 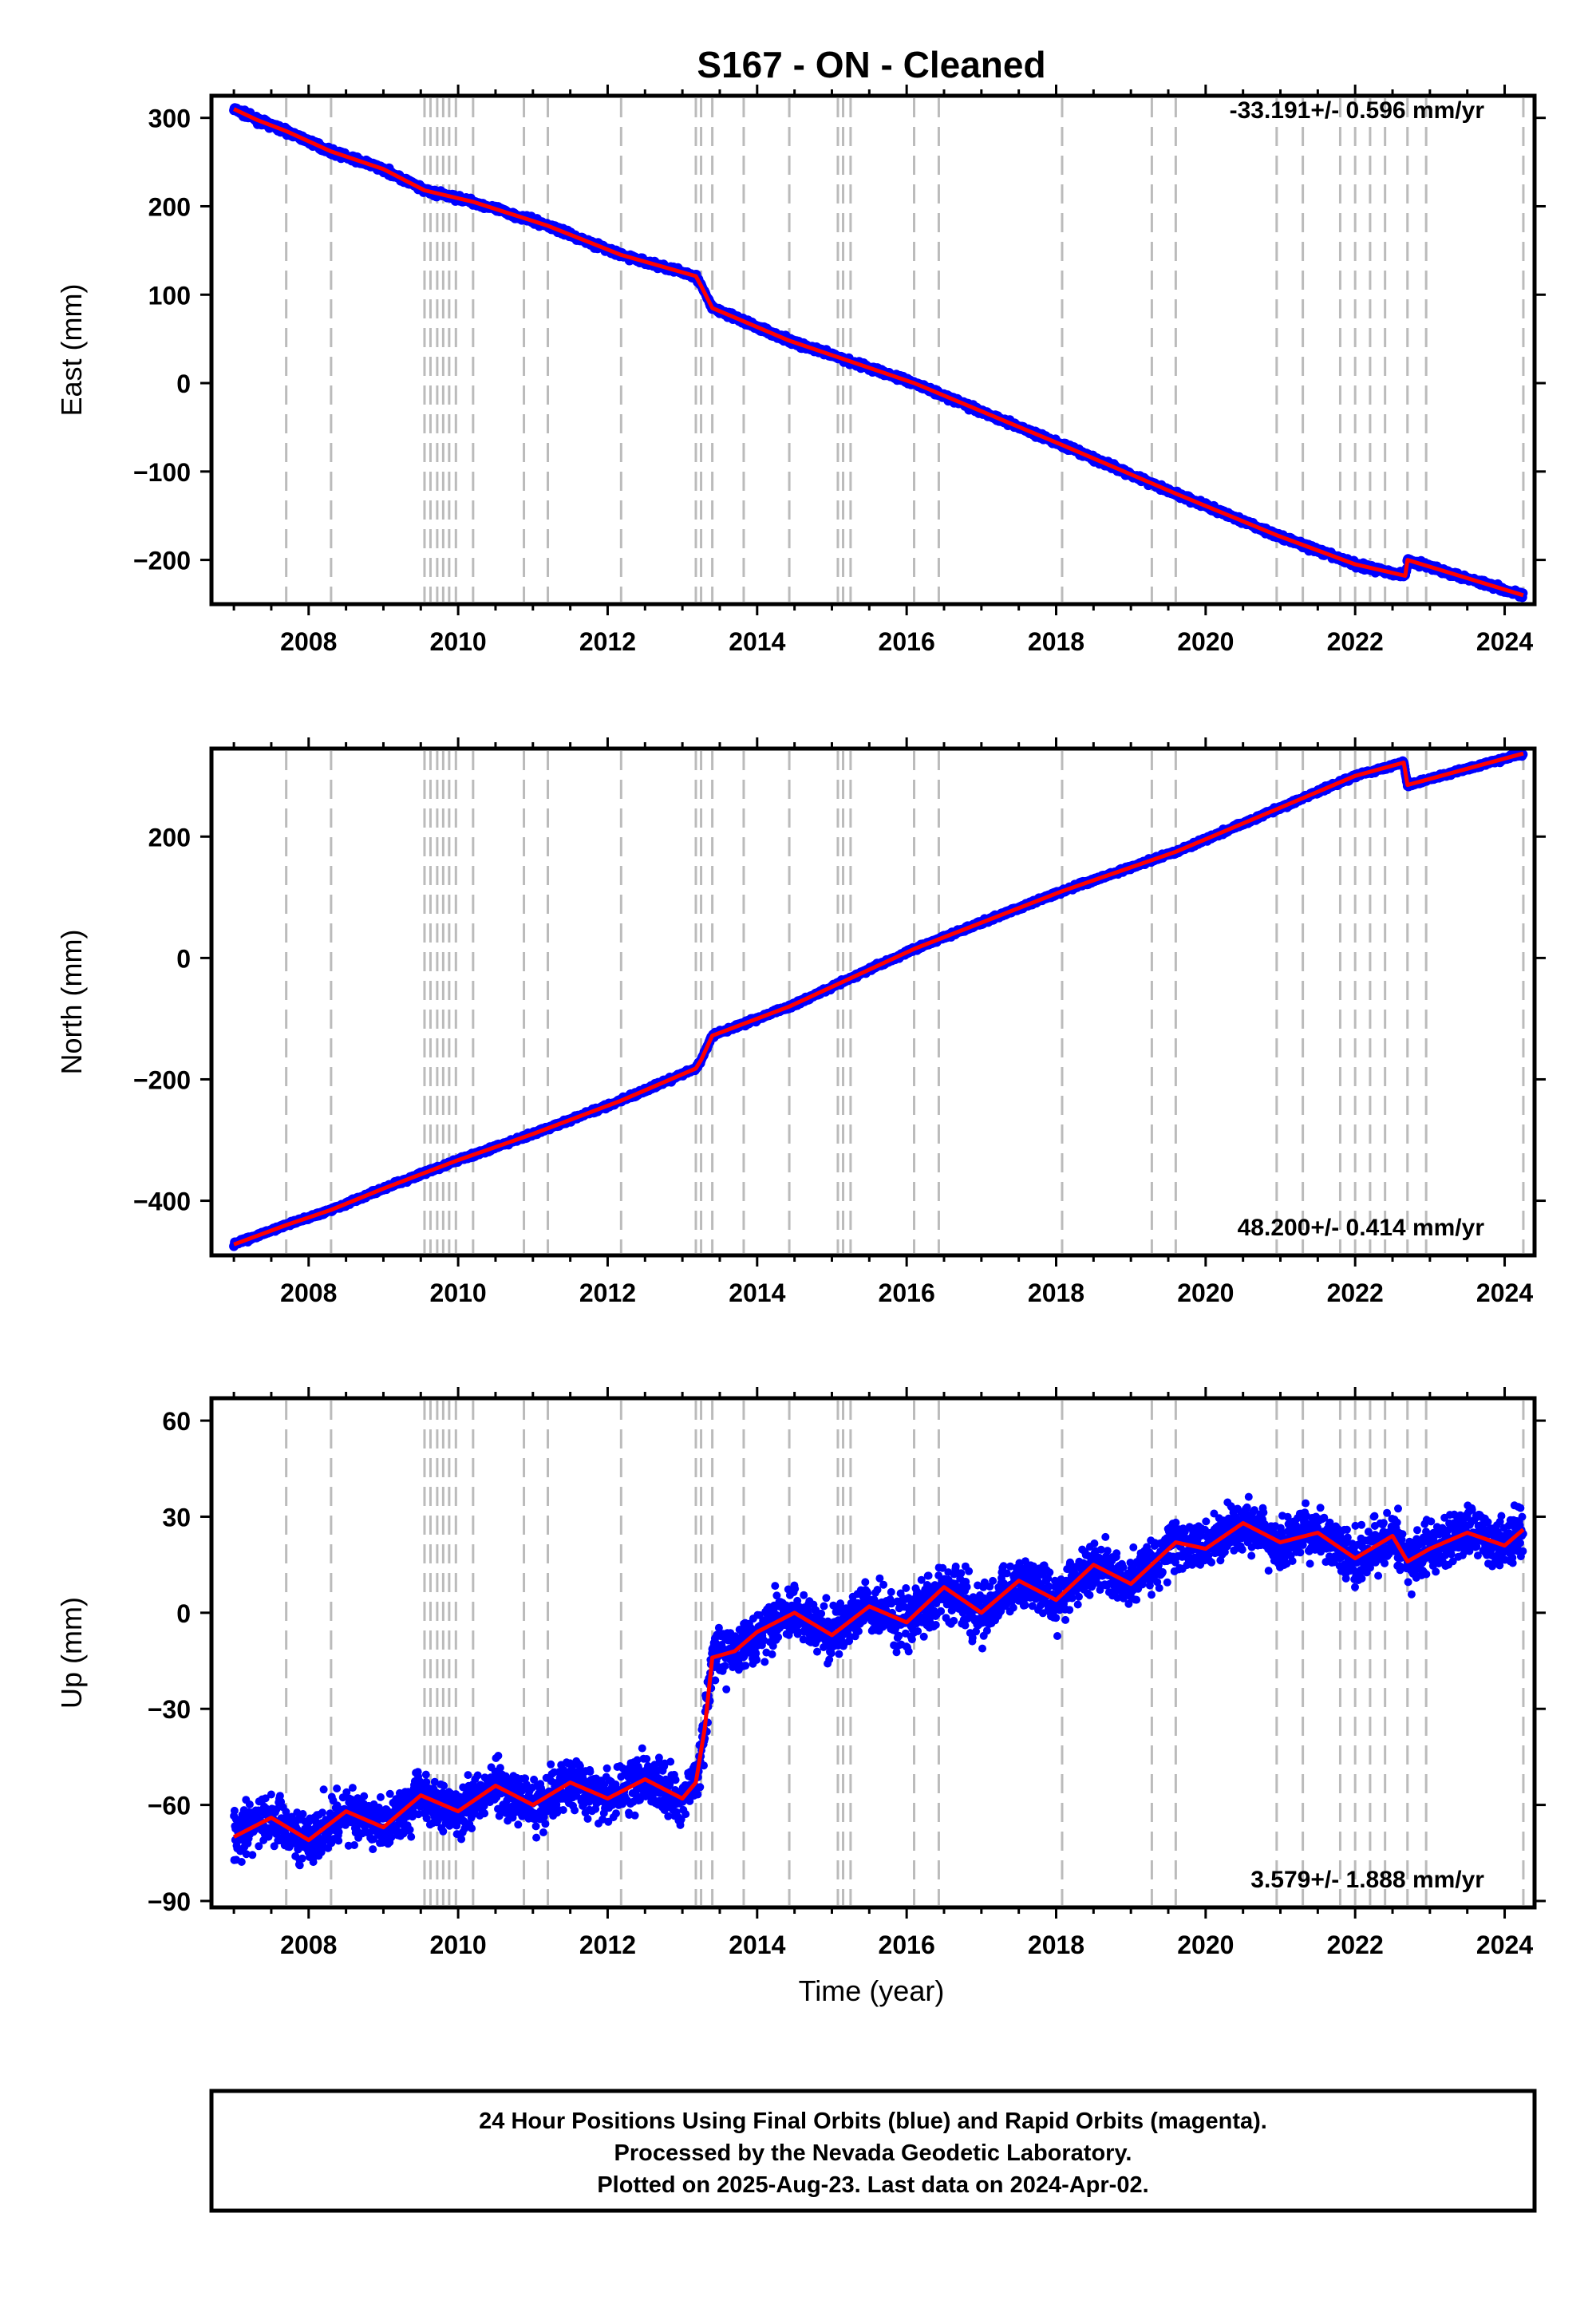 I want to click on east-y-tick-label: −100, so click(x=162, y=472).